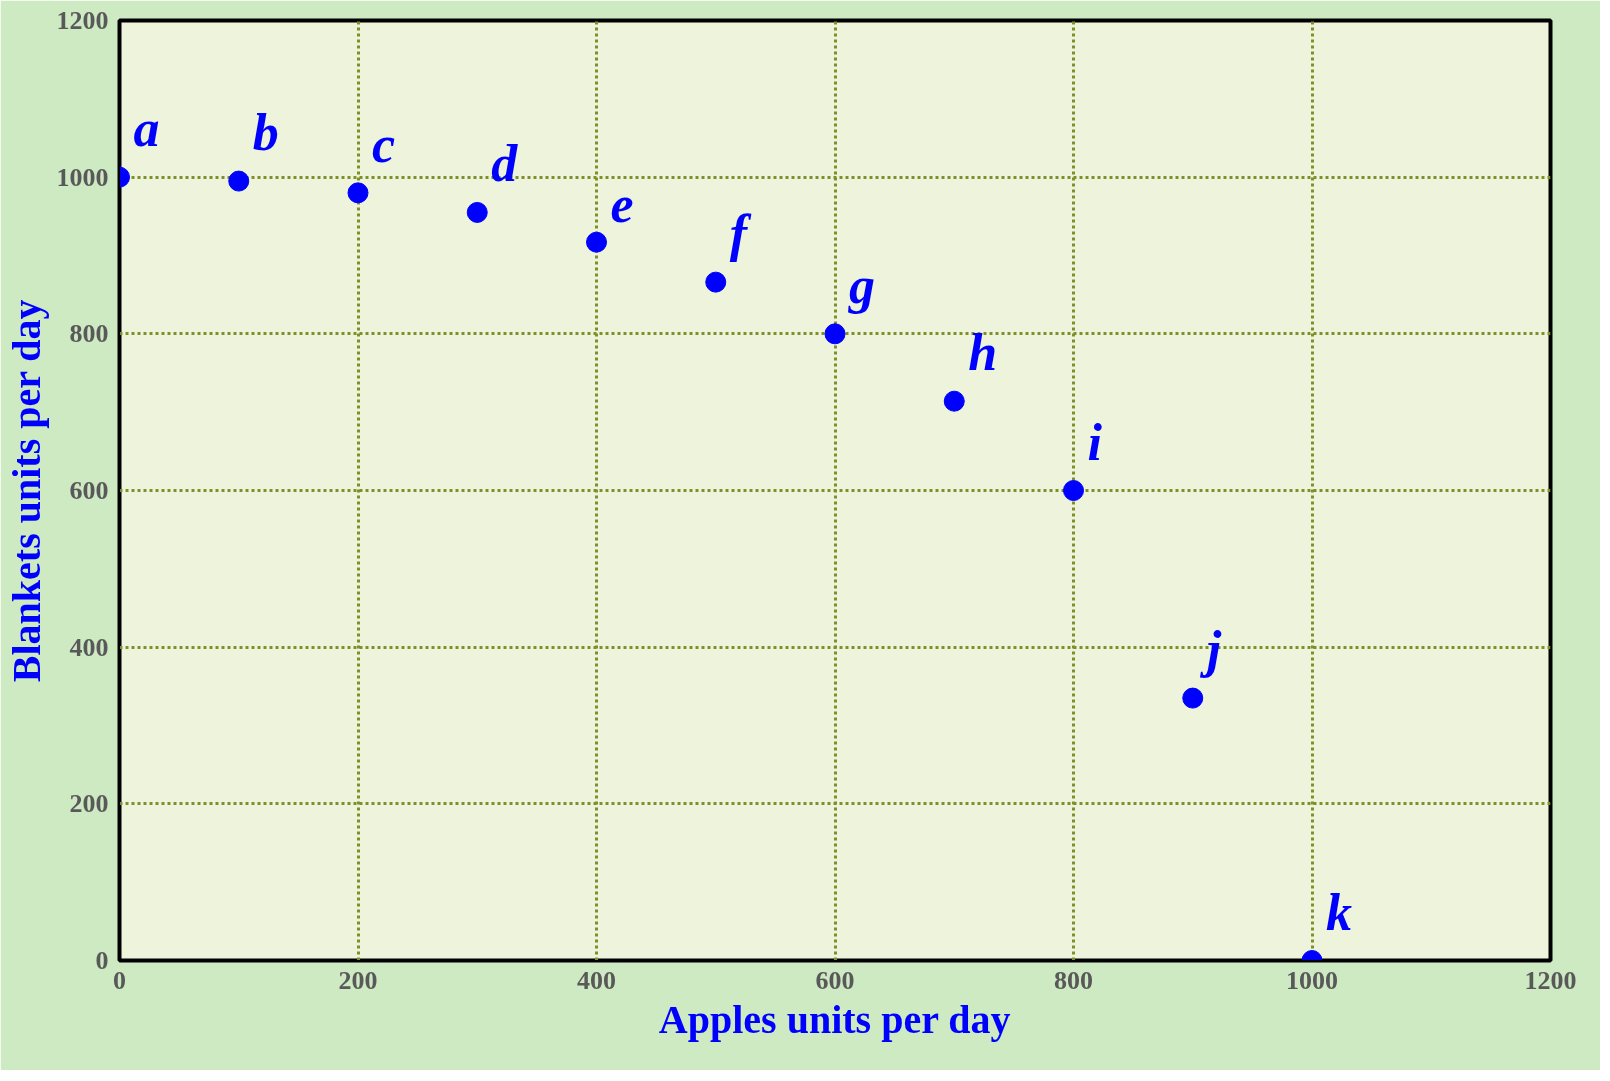  What do you see at coordinates (89, 334) in the screenshot?
I see `y-tick-label: 800` at bounding box center [89, 334].